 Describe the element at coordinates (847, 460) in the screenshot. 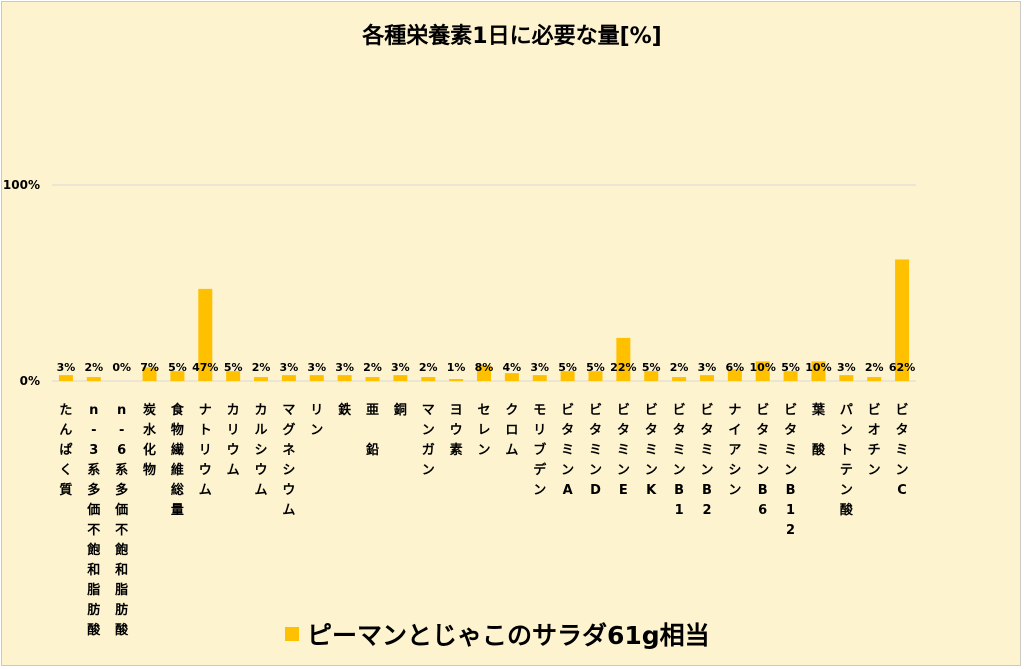

I see `x-tick-label: パントテン酸` at that location.